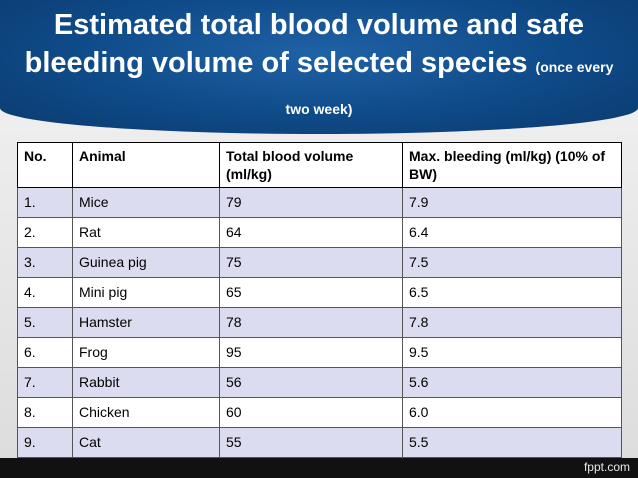 The image size is (638, 478). I want to click on cell-no: 9., so click(45, 442).